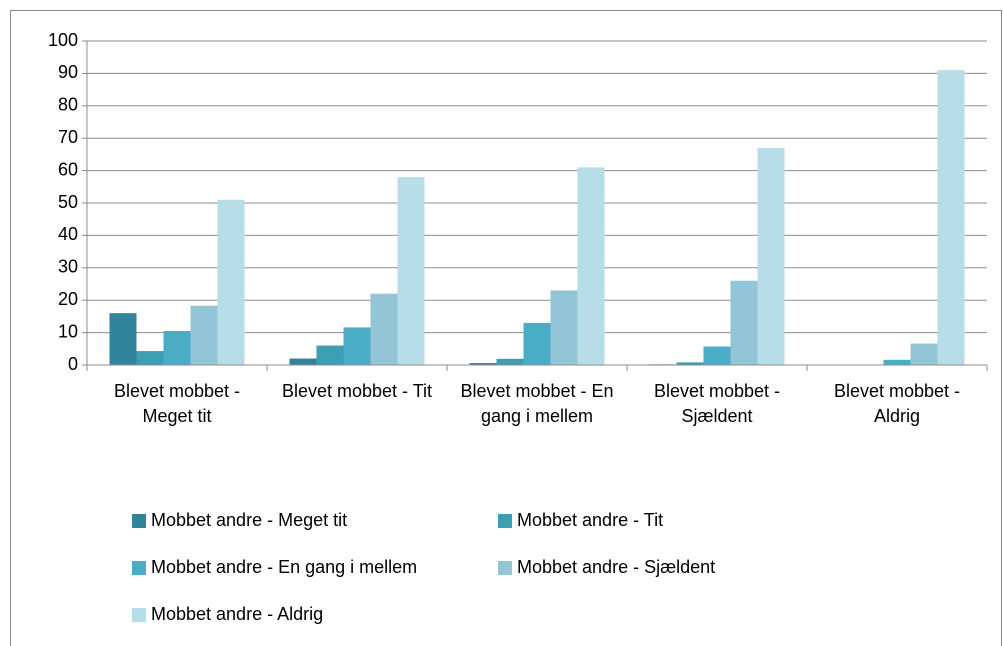  I want to click on x-tick-label: Blevet mobbet -Meget tit, so click(177, 403).